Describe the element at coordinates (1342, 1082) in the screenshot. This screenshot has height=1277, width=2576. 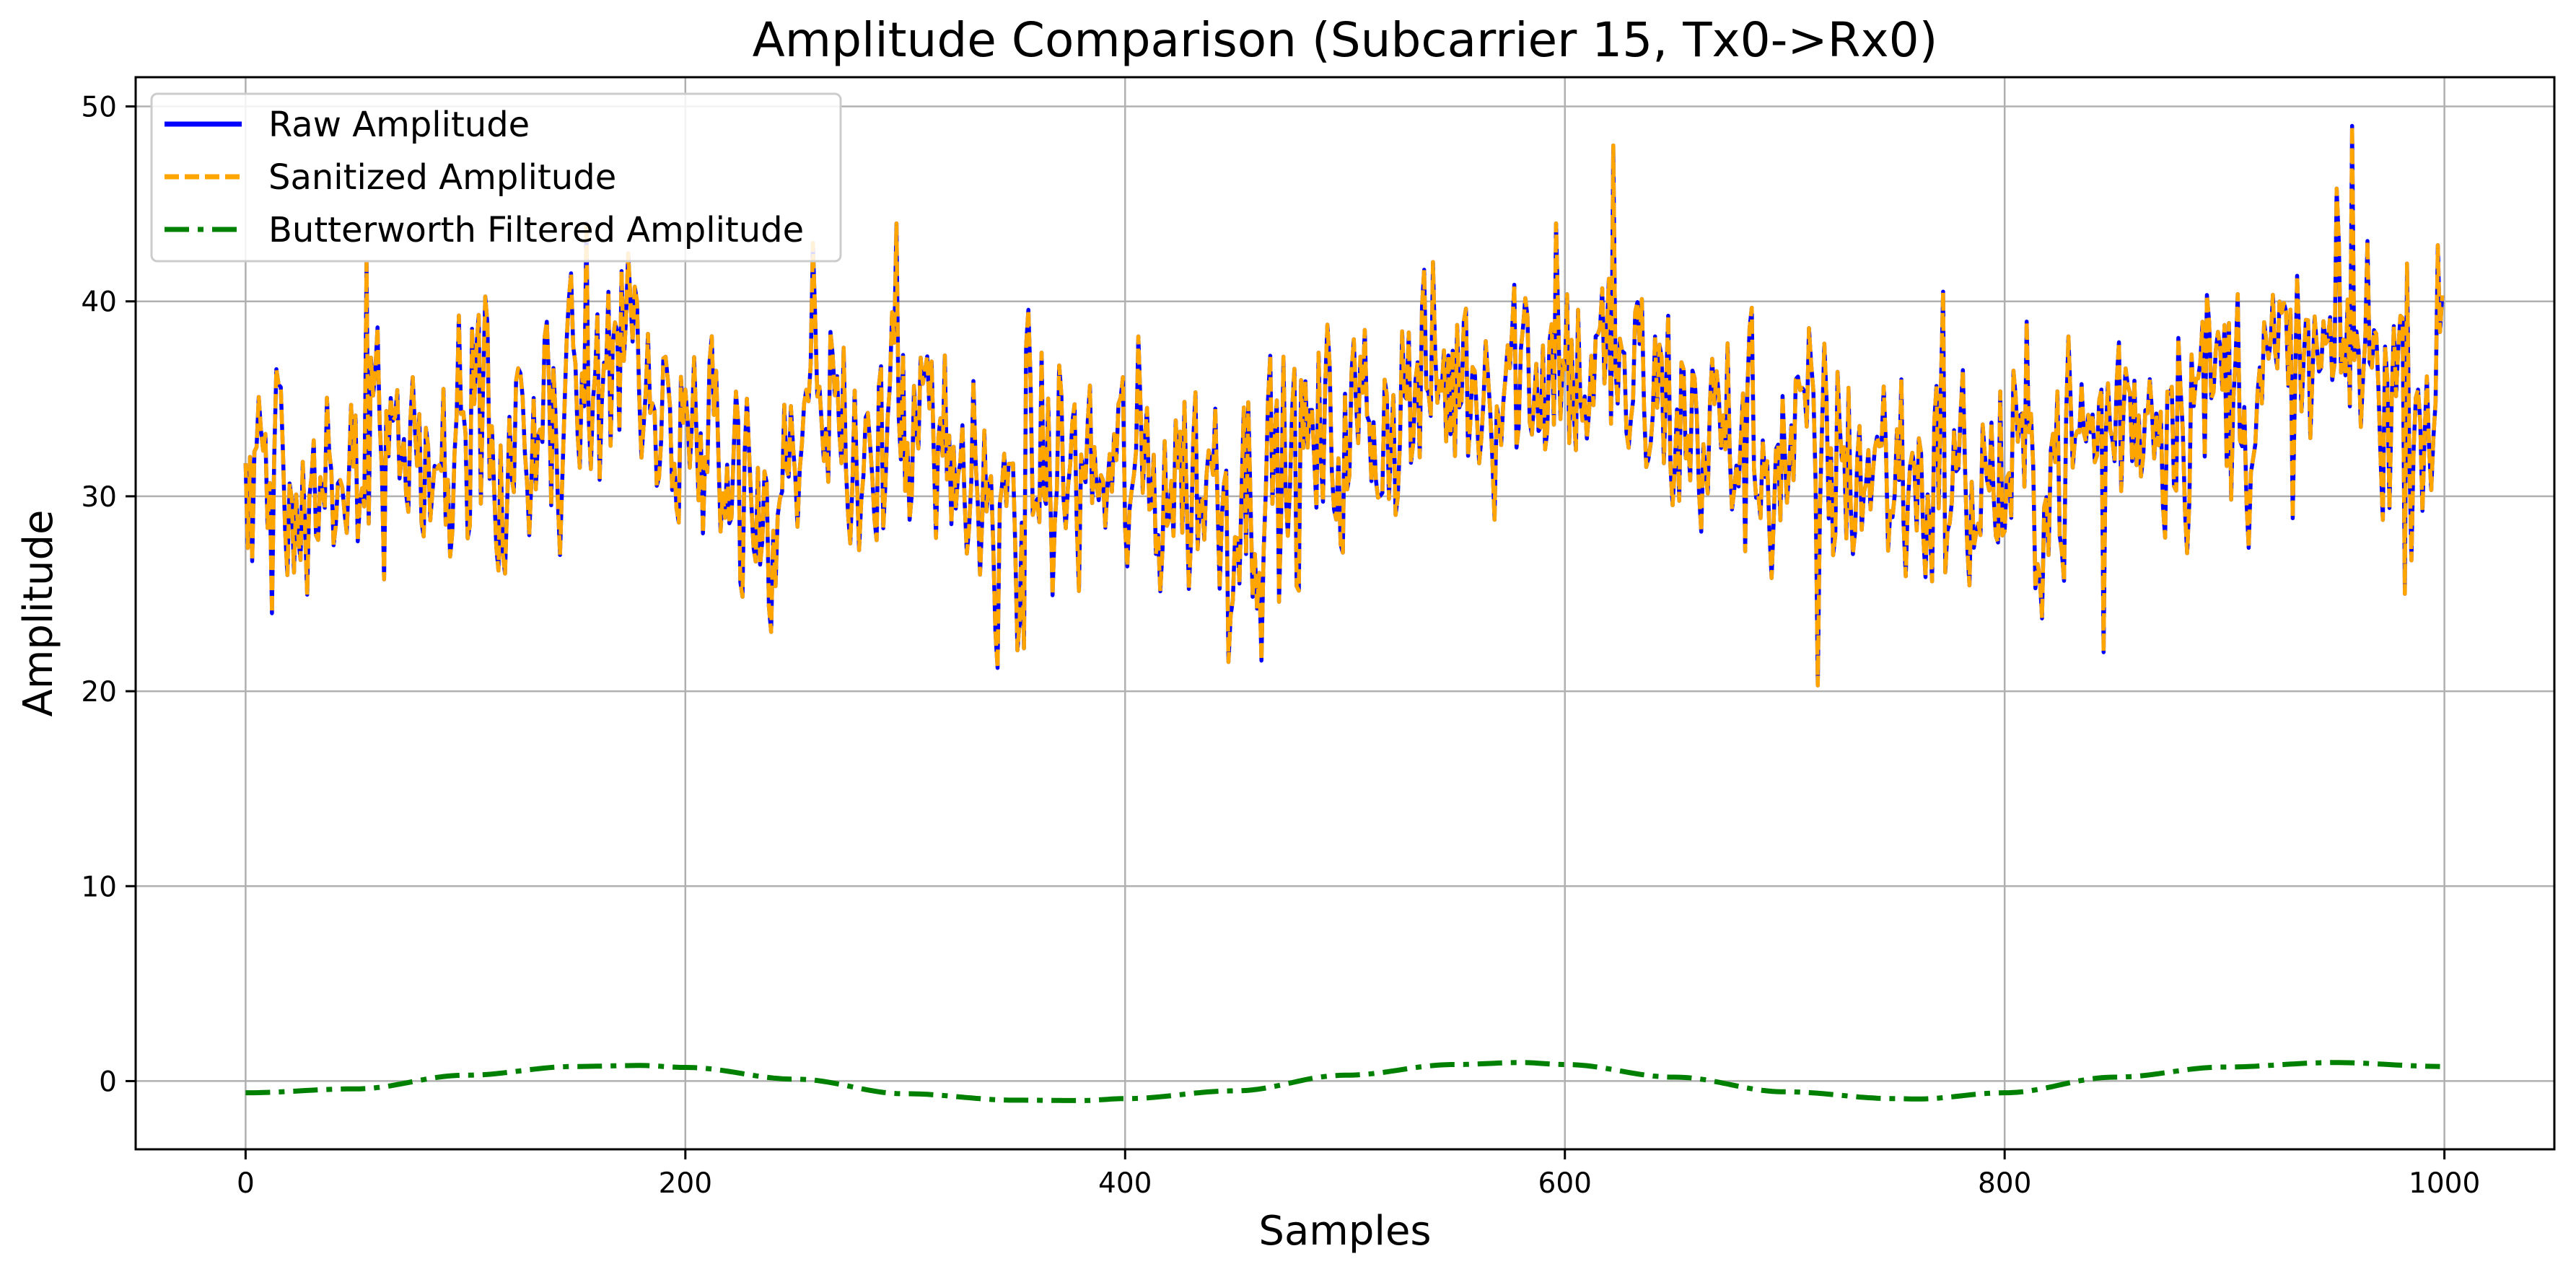
I see `series-line-butterworth-filtered` at that location.